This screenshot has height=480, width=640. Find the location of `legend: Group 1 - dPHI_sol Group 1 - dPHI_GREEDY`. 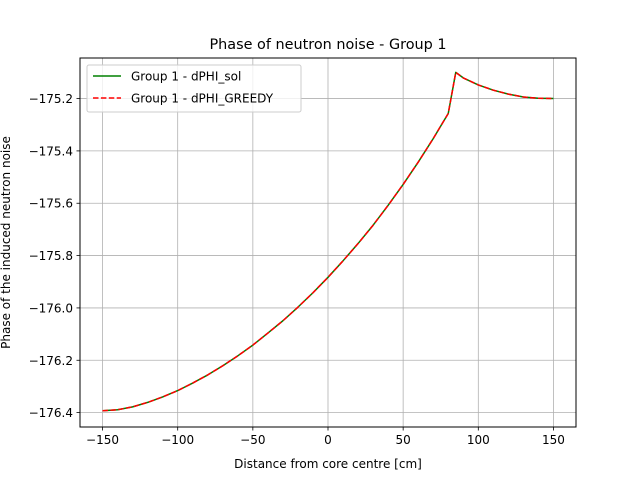

legend: Group 1 - dPHI_sol Group 1 - dPHI_GREEDY is located at coordinates (194, 88).